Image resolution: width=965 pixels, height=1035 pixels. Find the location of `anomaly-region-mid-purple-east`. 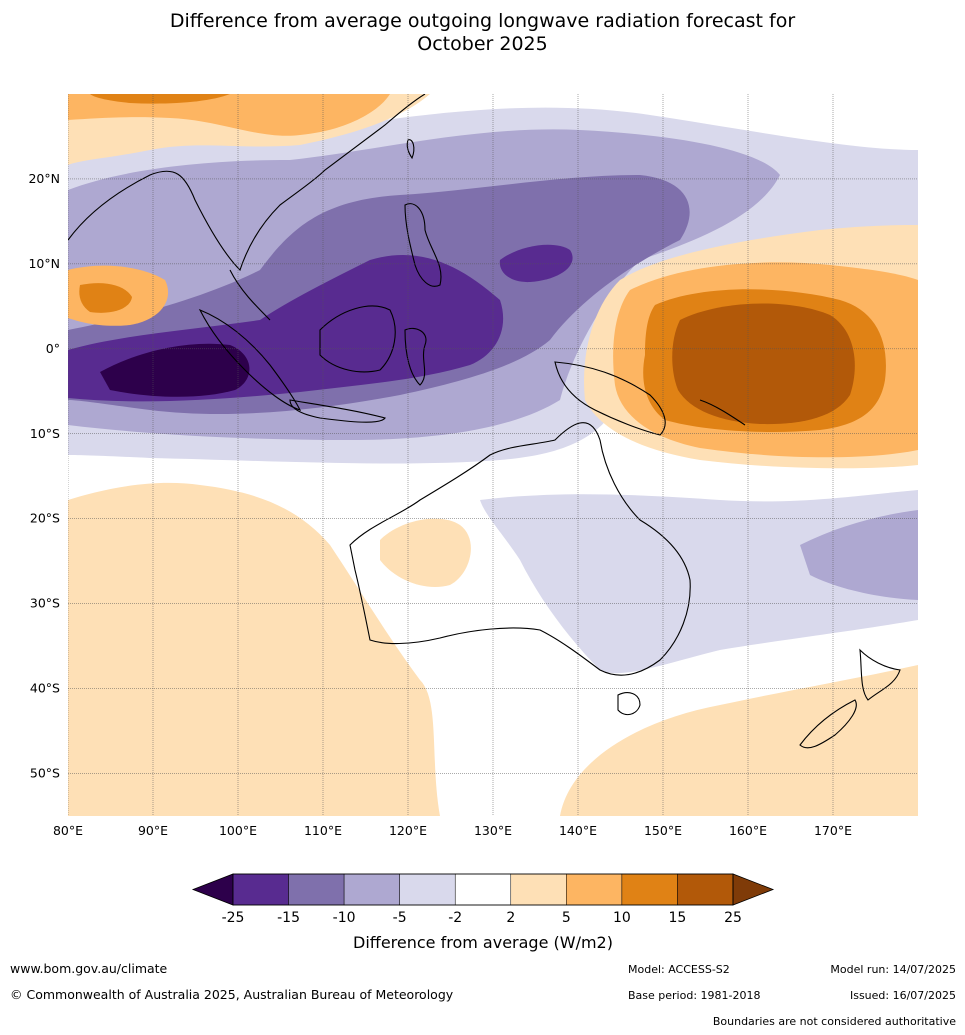

anomaly-region-mid-purple-east is located at coordinates (859, 555).